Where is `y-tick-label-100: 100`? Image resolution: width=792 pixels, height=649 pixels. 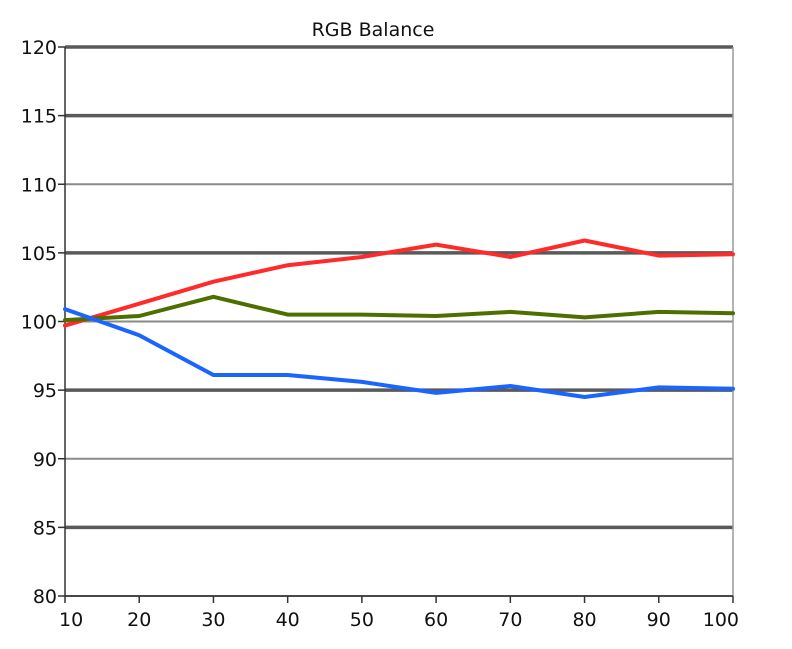
y-tick-label-100: 100 is located at coordinates (39, 323).